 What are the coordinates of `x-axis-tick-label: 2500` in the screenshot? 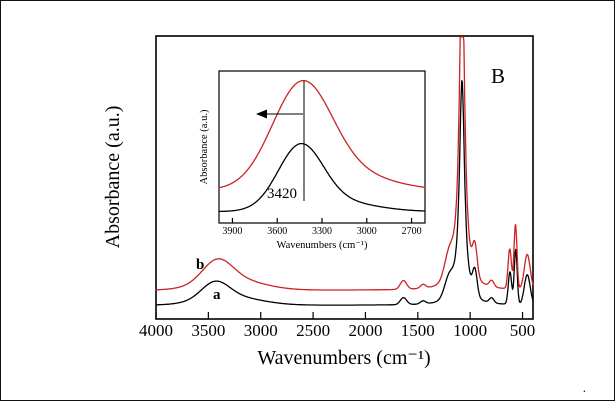 It's located at (313, 330).